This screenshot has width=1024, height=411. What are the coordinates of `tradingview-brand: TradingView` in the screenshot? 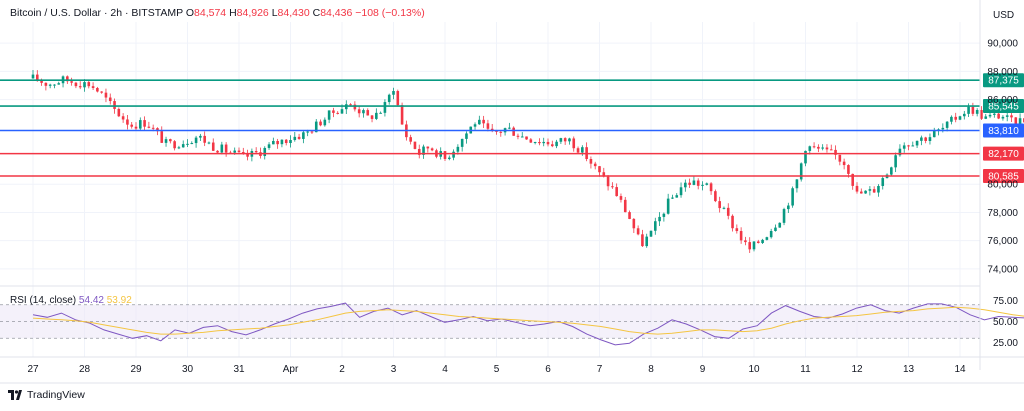 It's located at (46, 395).